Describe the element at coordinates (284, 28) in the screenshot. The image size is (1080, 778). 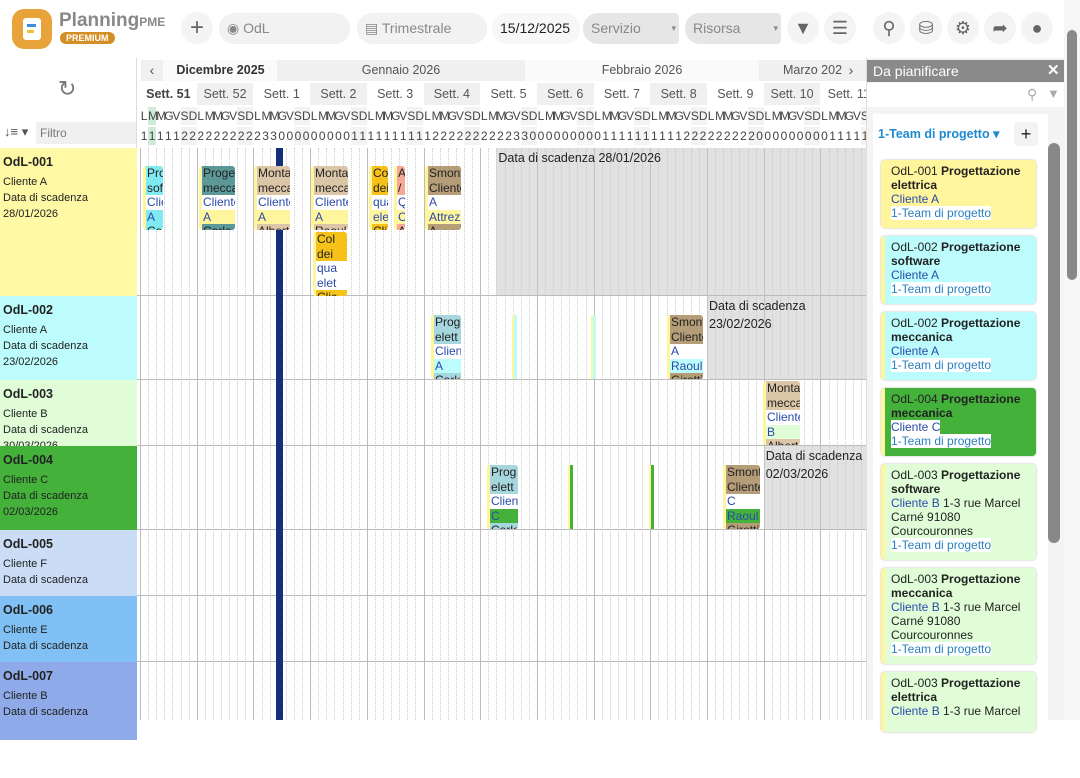
I see `view-selector: ◉ OdL` at that location.